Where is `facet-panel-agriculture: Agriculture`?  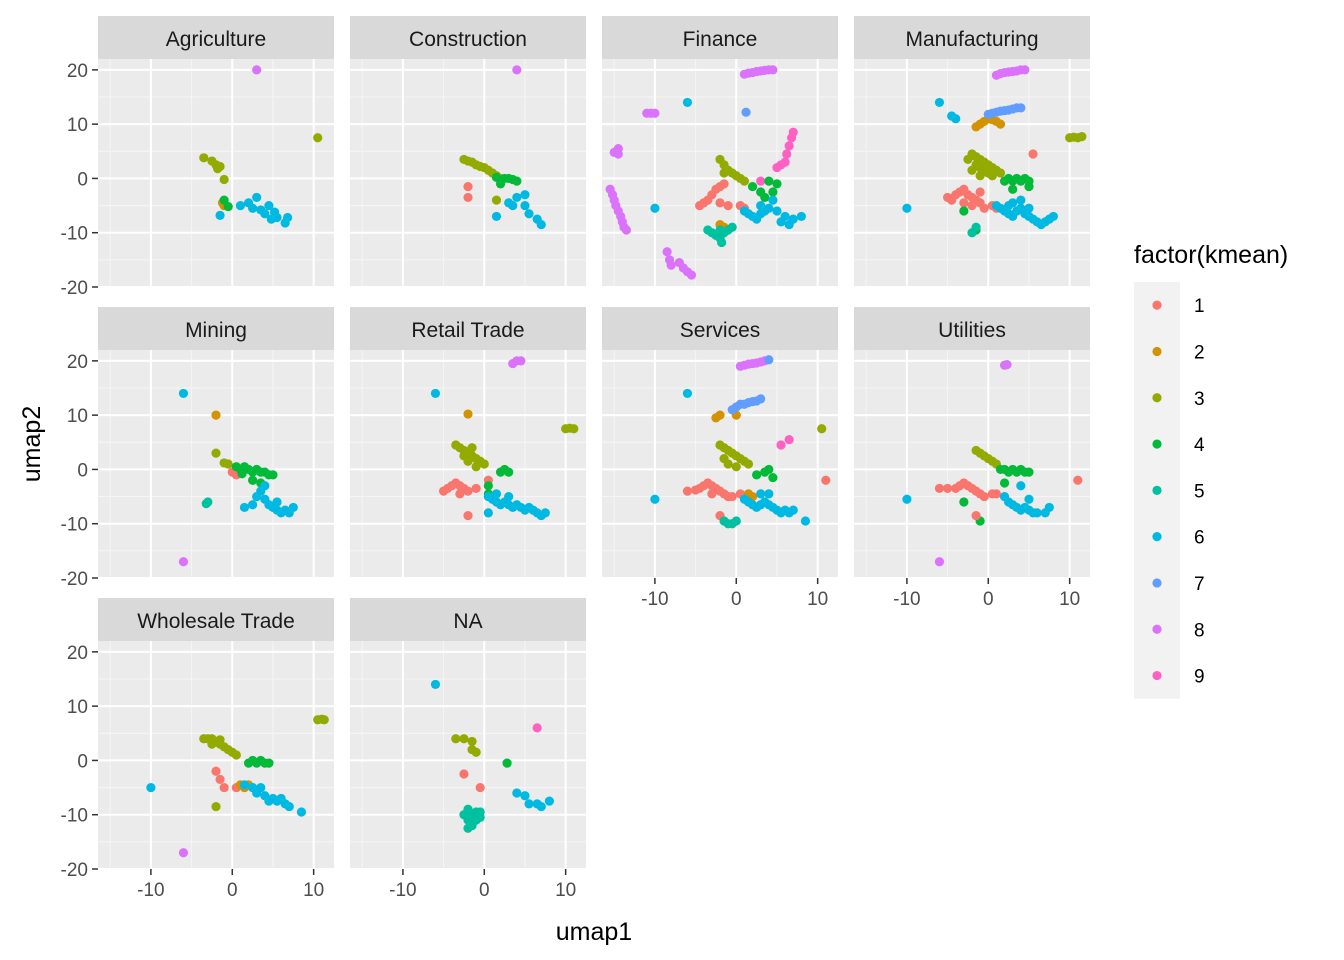 facet-panel-agriculture: Agriculture is located at coordinates (216, 152).